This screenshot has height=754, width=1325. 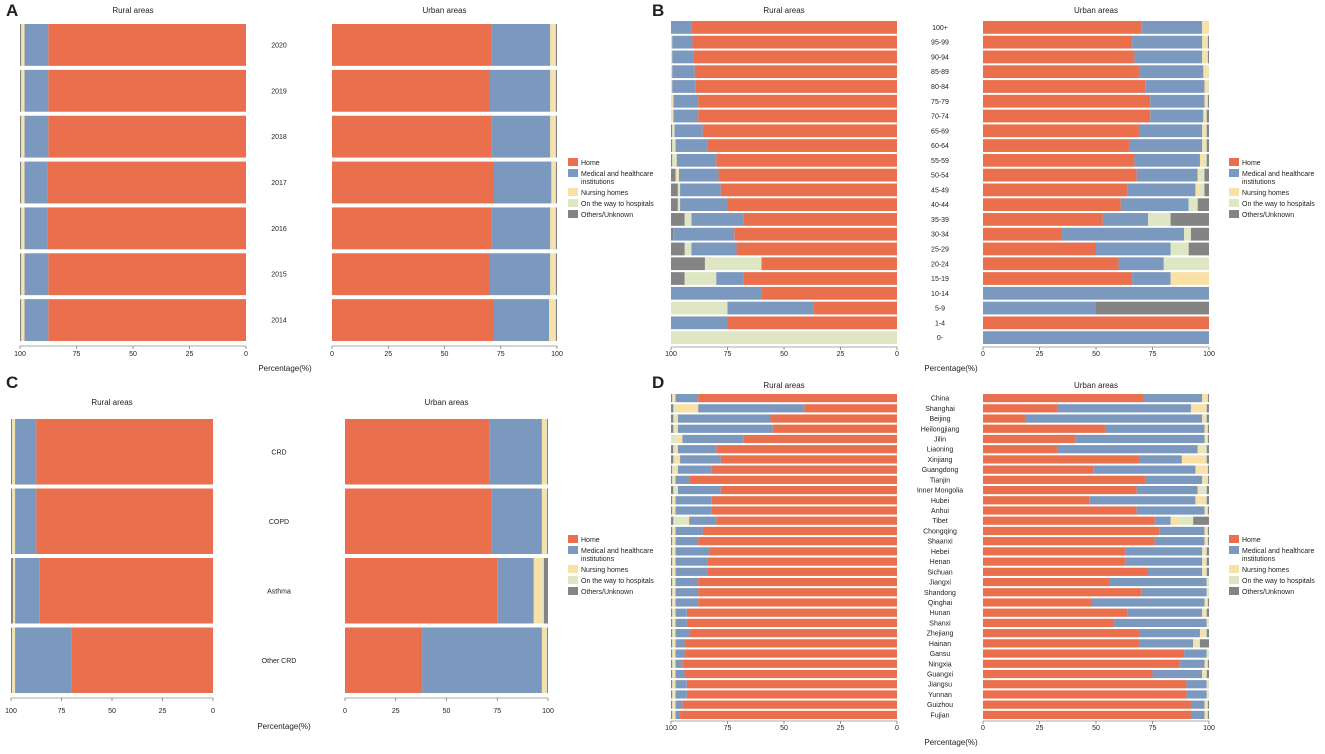 I want to click on rural-bar-Asthma-others-unknown, so click(x=12, y=591).